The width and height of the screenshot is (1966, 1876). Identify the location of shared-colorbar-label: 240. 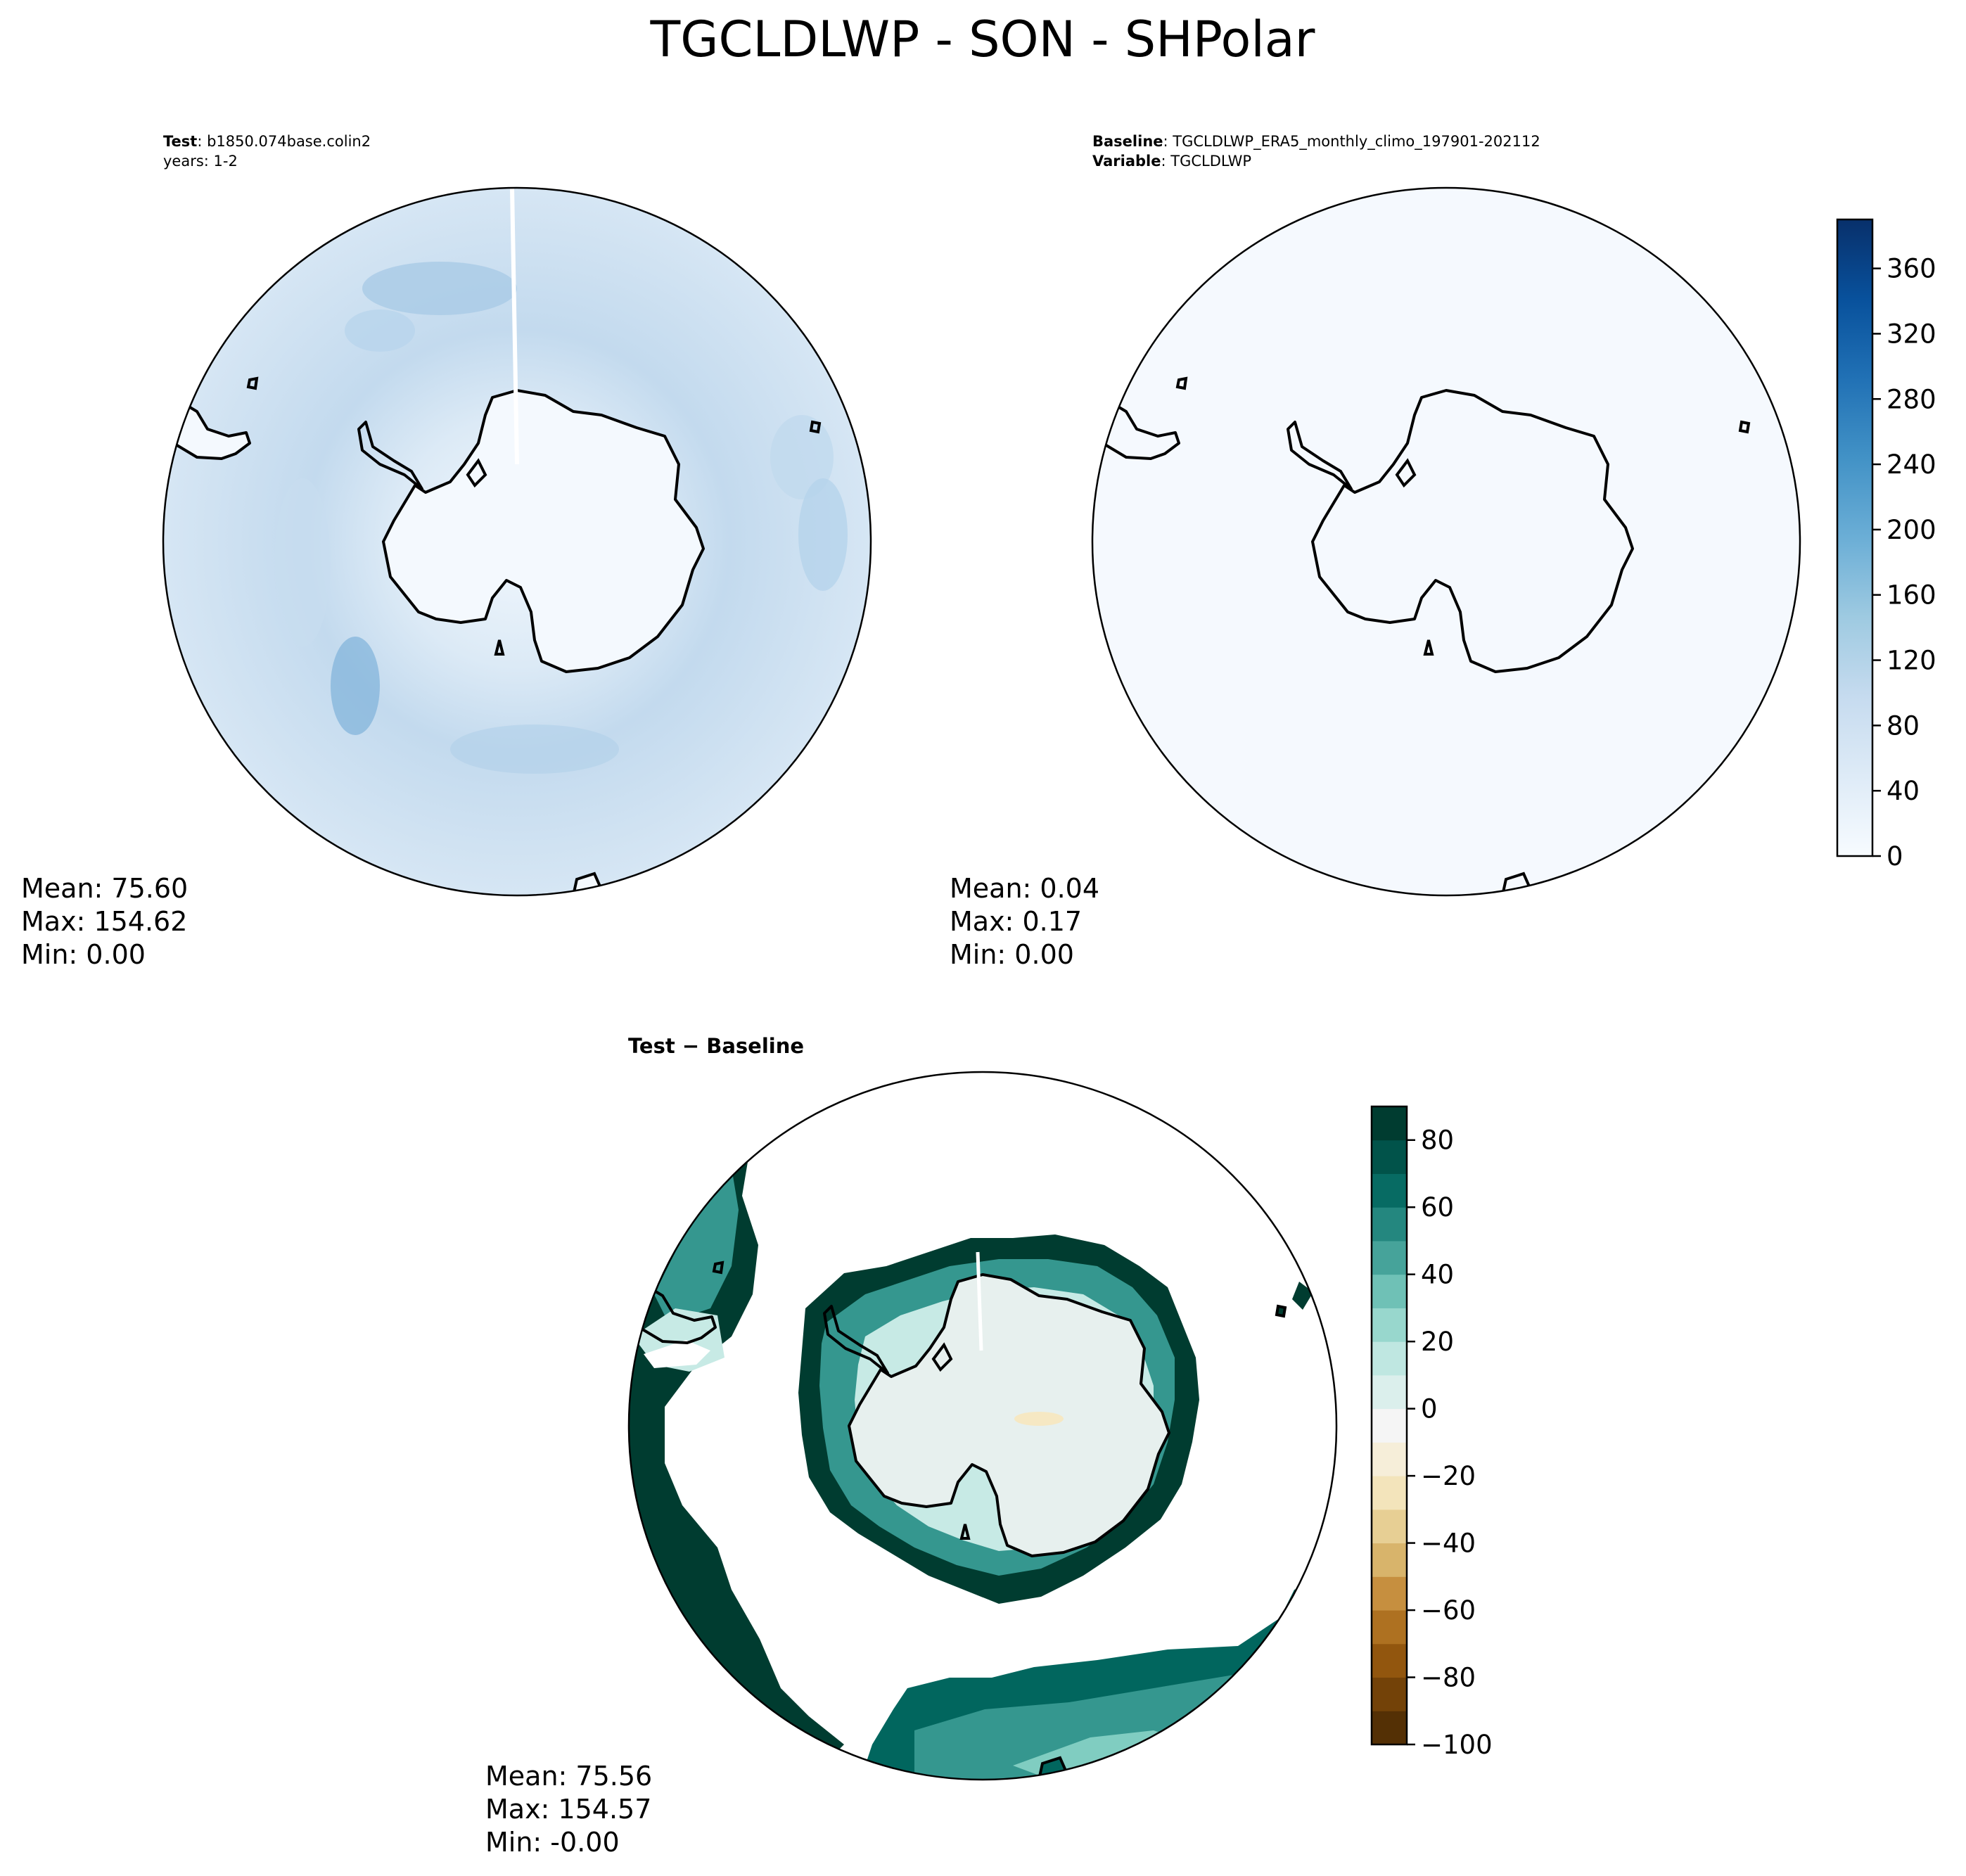
(1911, 465).